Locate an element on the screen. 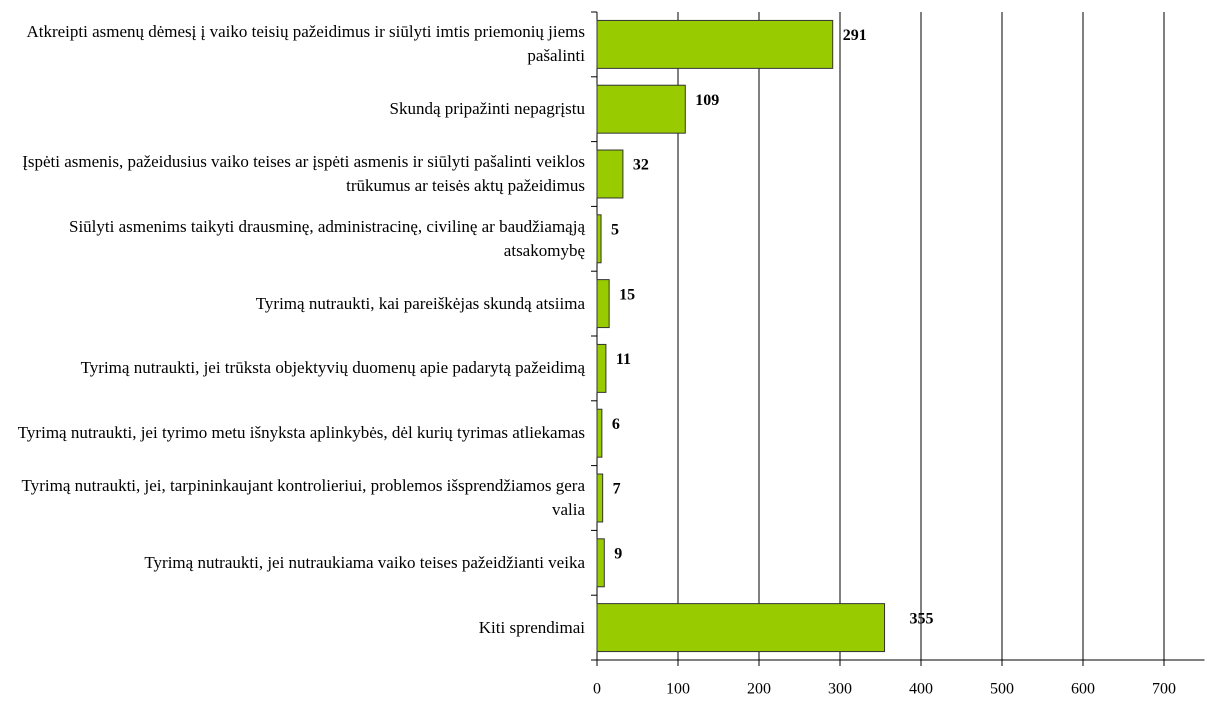 The width and height of the screenshot is (1207, 702). x-tick-label: 300 is located at coordinates (840, 689).